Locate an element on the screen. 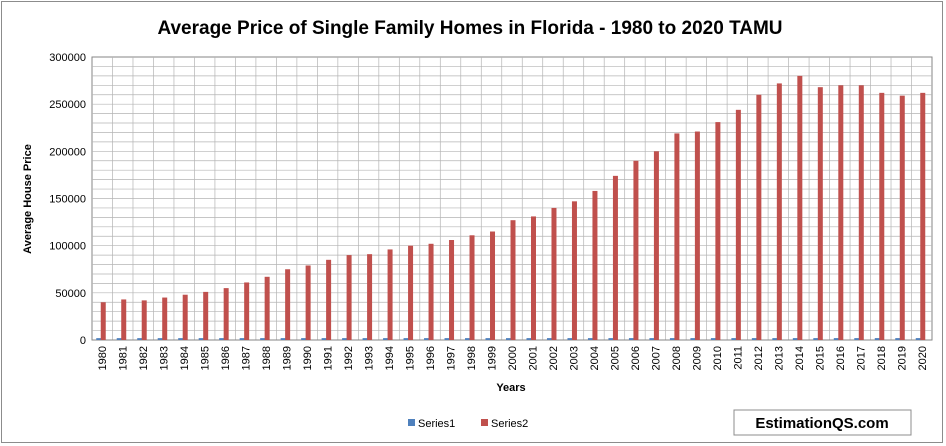 This screenshot has width=946, height=446. bar-series2-2016 is located at coordinates (841, 212).